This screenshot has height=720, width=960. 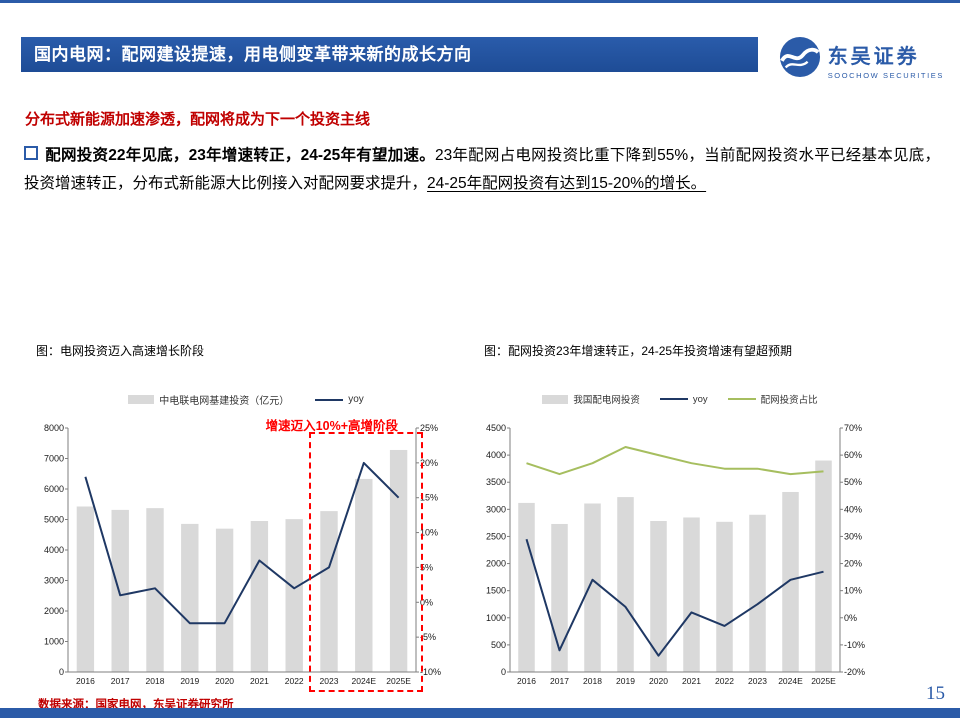 I want to click on paragraph-underlined: 24-25年配网投资有达到15-20%的增长。, so click(x=567, y=183).